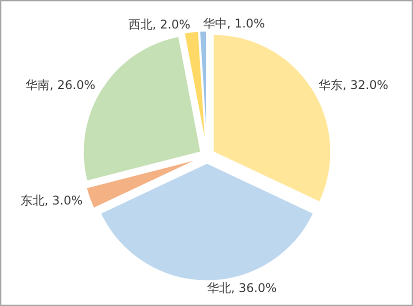  Describe the element at coordinates (242, 288) in the screenshot. I see `slice-label: 华北, 36.0%` at that location.